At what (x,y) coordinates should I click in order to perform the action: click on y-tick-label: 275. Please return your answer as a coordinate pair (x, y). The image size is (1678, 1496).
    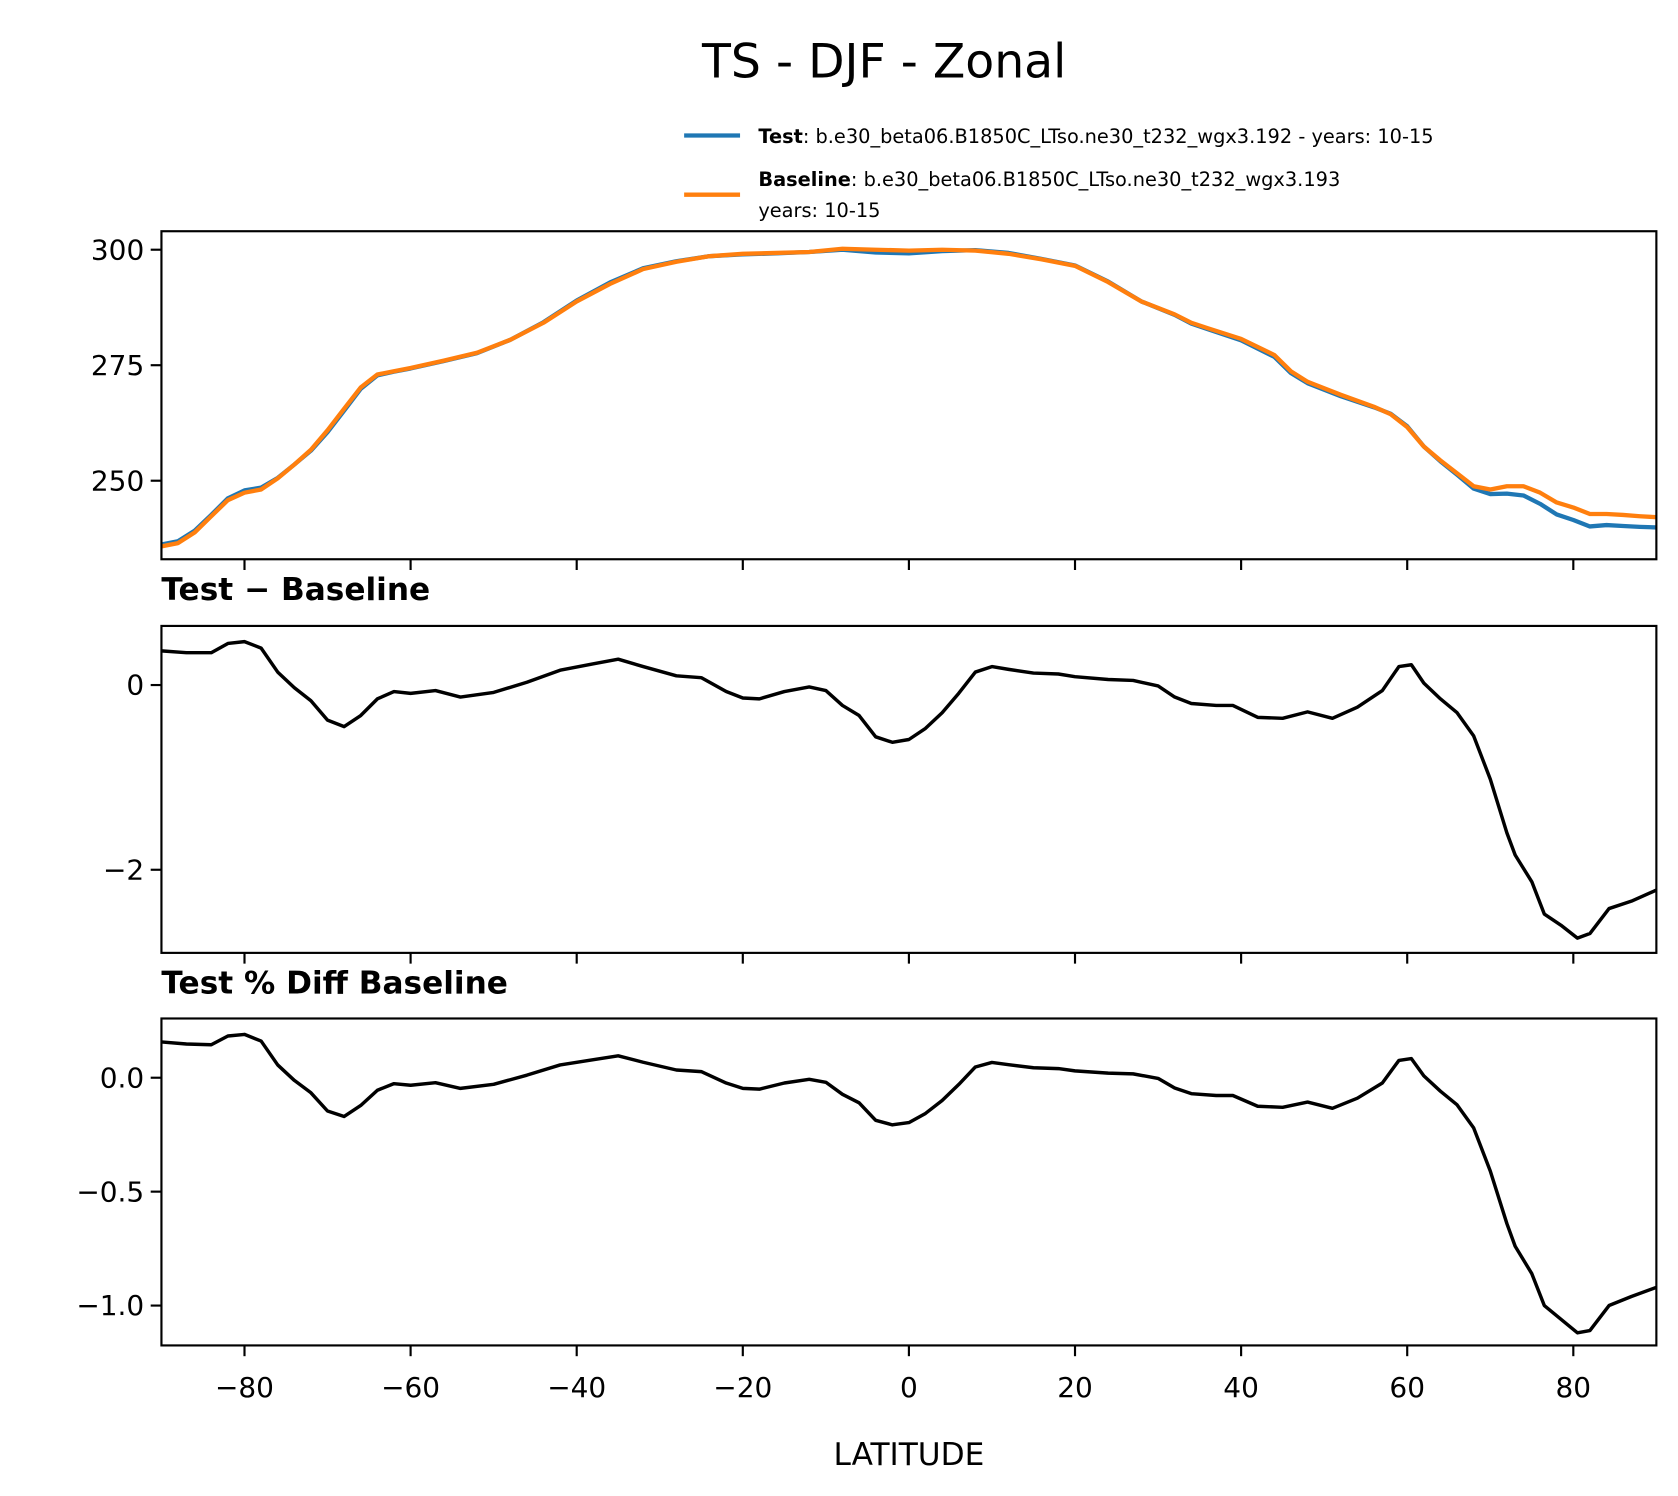
    Looking at the image, I should click on (117, 365).